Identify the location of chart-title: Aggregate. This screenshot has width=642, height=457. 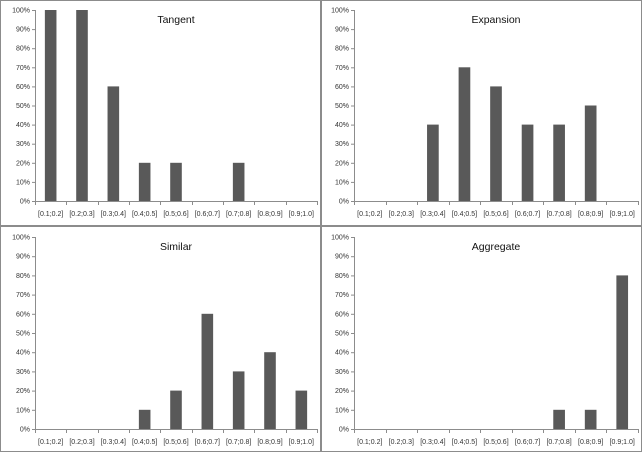
(496, 247).